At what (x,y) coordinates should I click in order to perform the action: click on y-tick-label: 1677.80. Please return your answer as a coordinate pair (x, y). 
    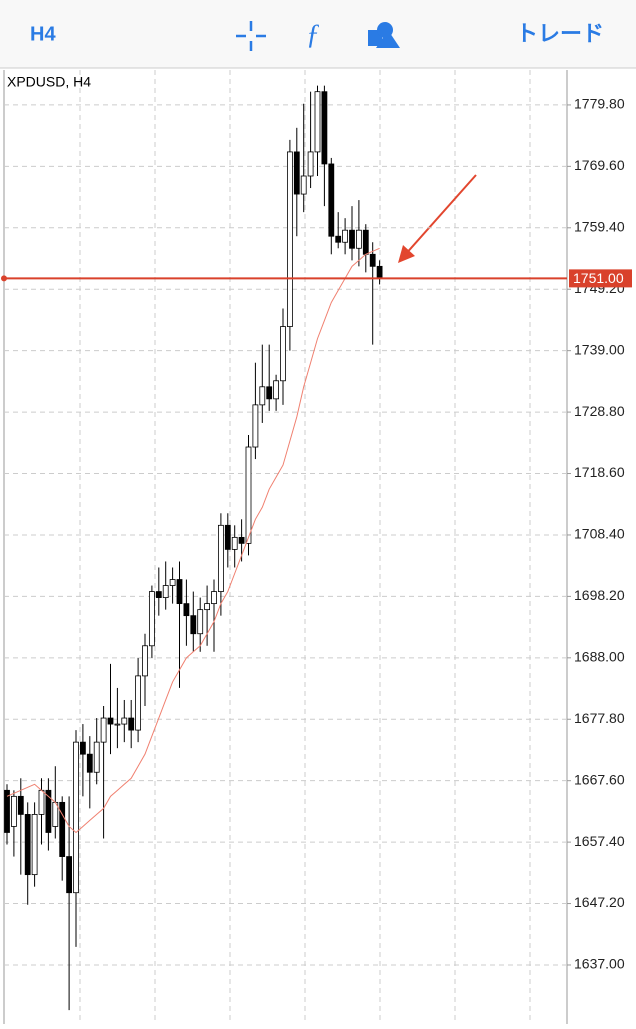
    Looking at the image, I should click on (599, 718).